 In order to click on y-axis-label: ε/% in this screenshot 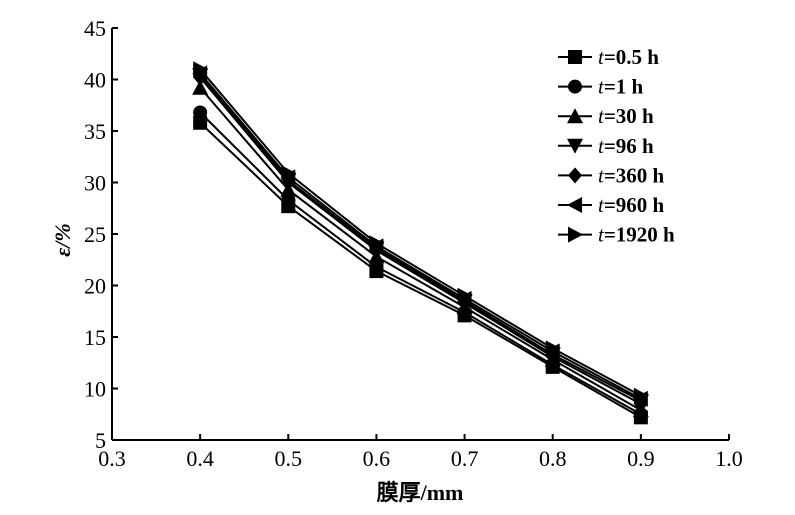, I will do `click(62, 239)`.